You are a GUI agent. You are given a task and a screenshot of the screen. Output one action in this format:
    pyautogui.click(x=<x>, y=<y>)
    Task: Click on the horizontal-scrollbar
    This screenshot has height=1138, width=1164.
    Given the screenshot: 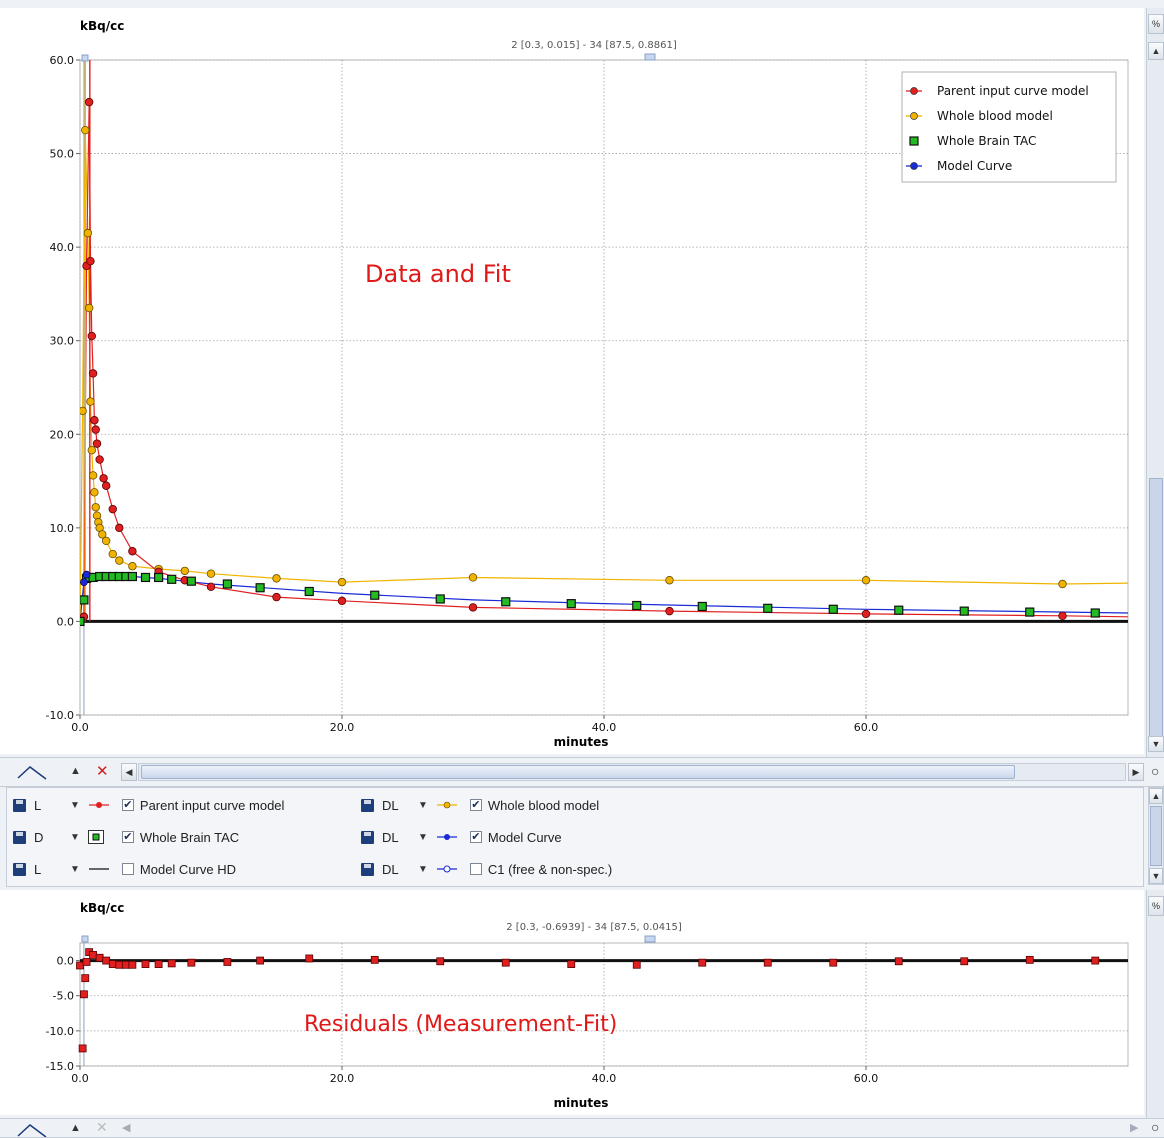 What is the action you would take?
    pyautogui.click(x=632, y=772)
    